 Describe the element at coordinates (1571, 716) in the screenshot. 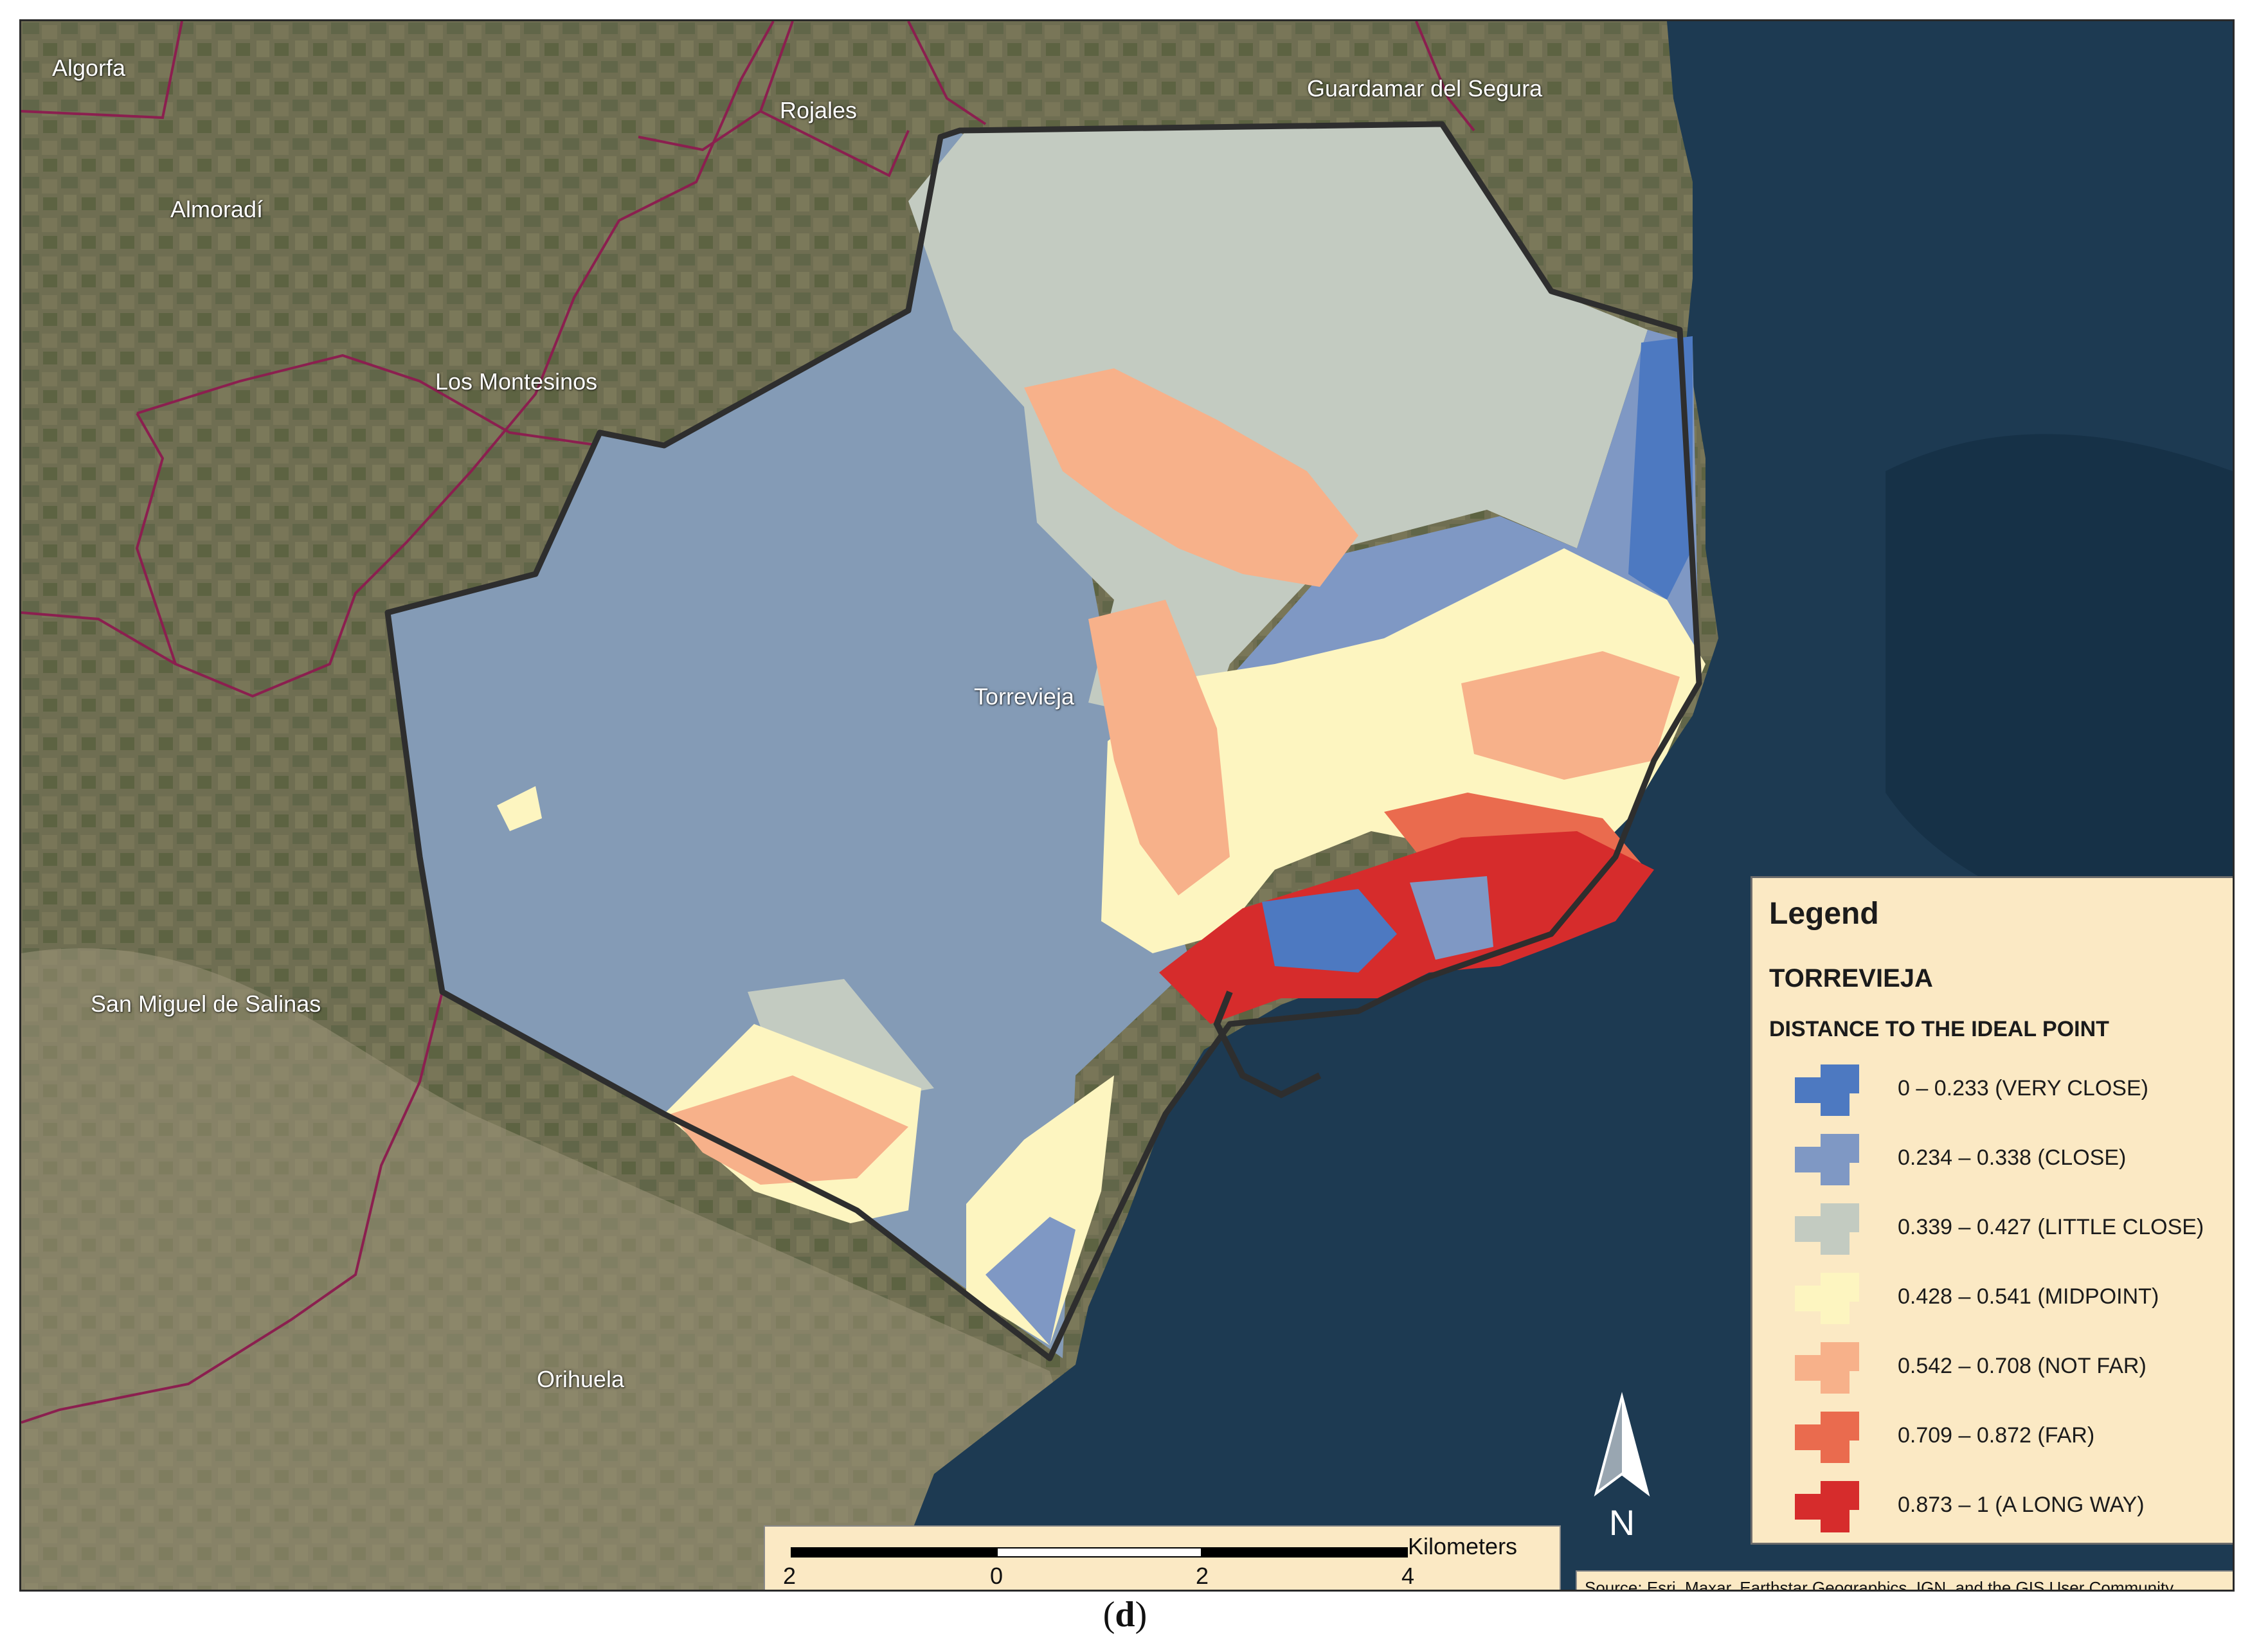

I see `not-far-zone-east` at that location.